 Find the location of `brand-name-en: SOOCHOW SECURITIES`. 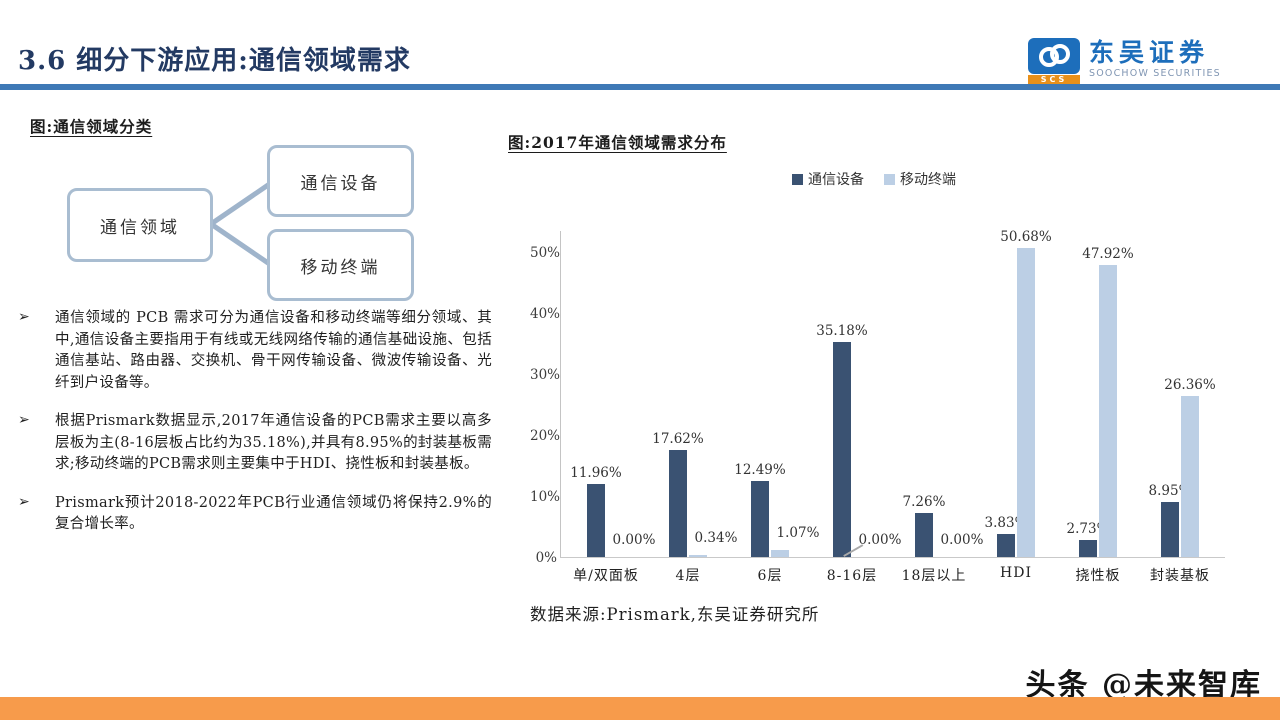

brand-name-en: SOOCHOW SECURITIES is located at coordinates (1155, 73).